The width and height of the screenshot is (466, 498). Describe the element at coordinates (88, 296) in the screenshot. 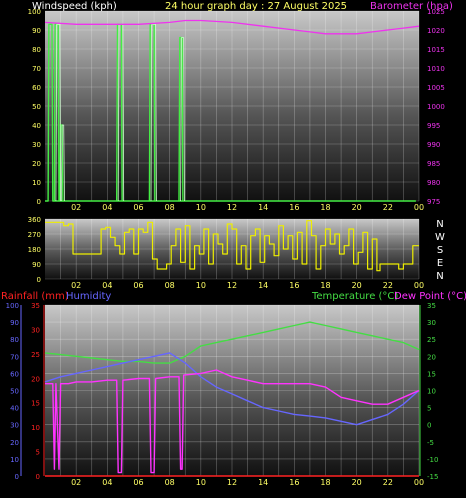

I see `humidity-axis-title: Humidity` at that location.